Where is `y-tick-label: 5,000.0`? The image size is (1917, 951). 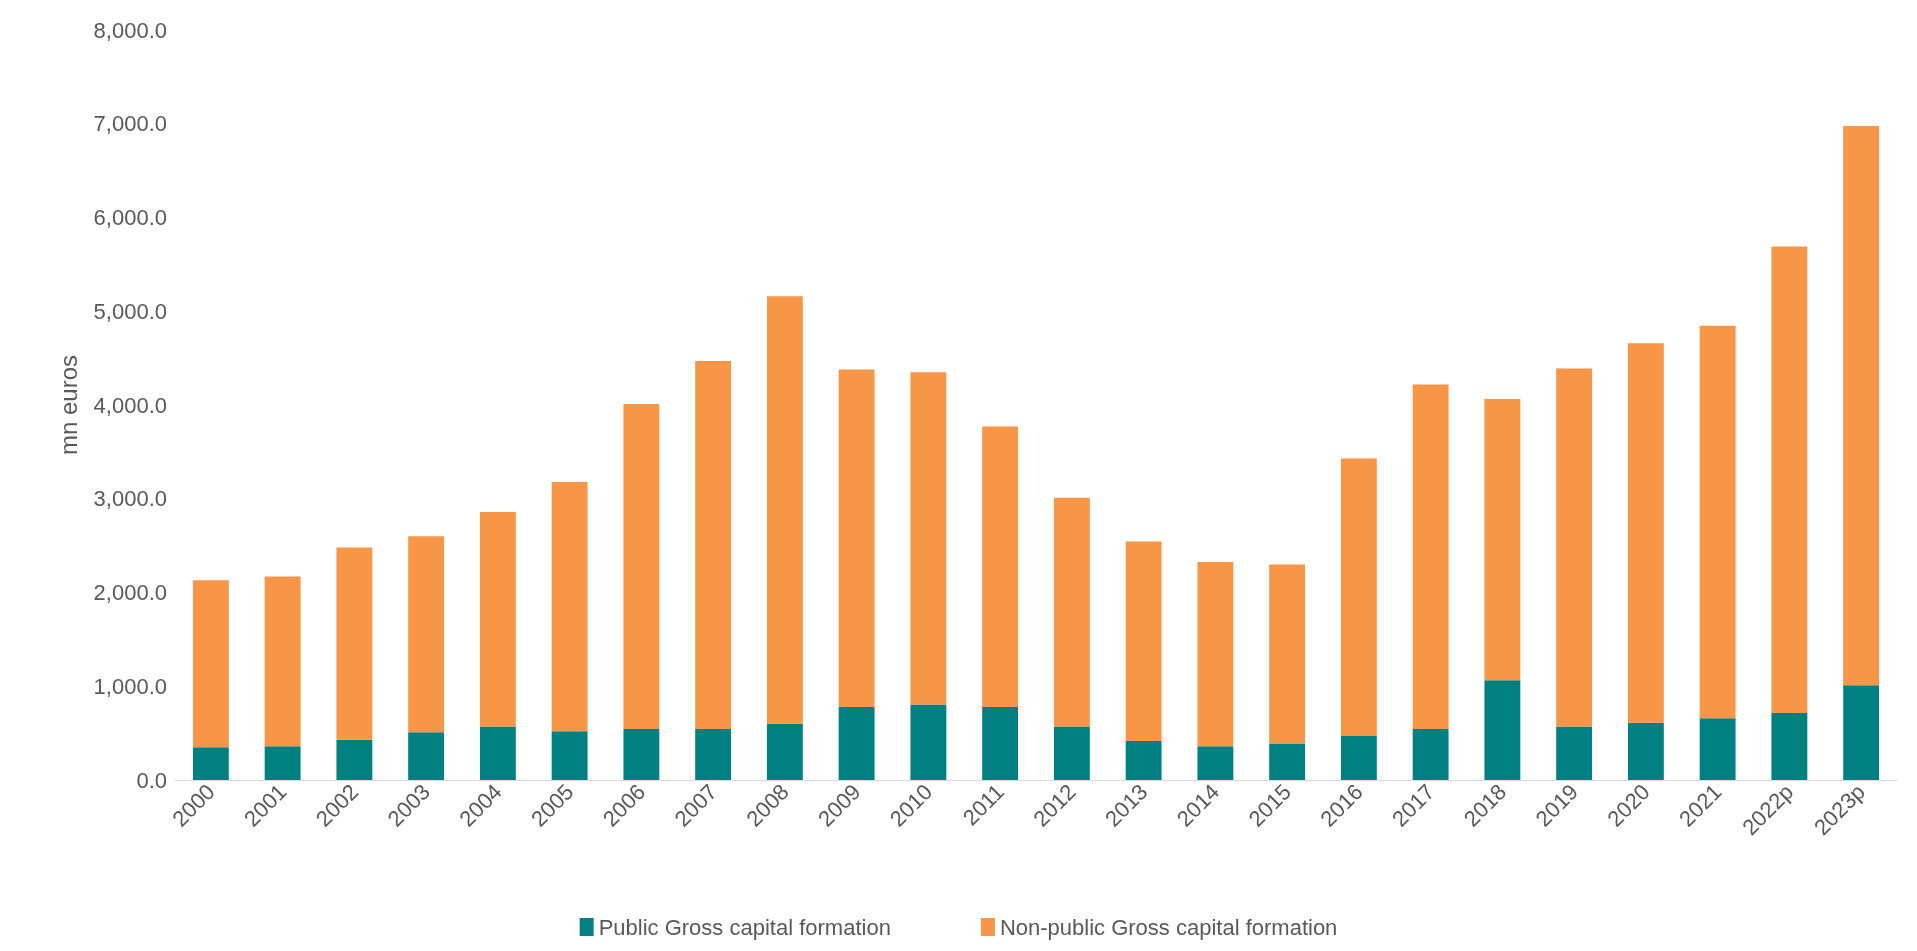
y-tick-label: 5,000.0 is located at coordinates (130, 311).